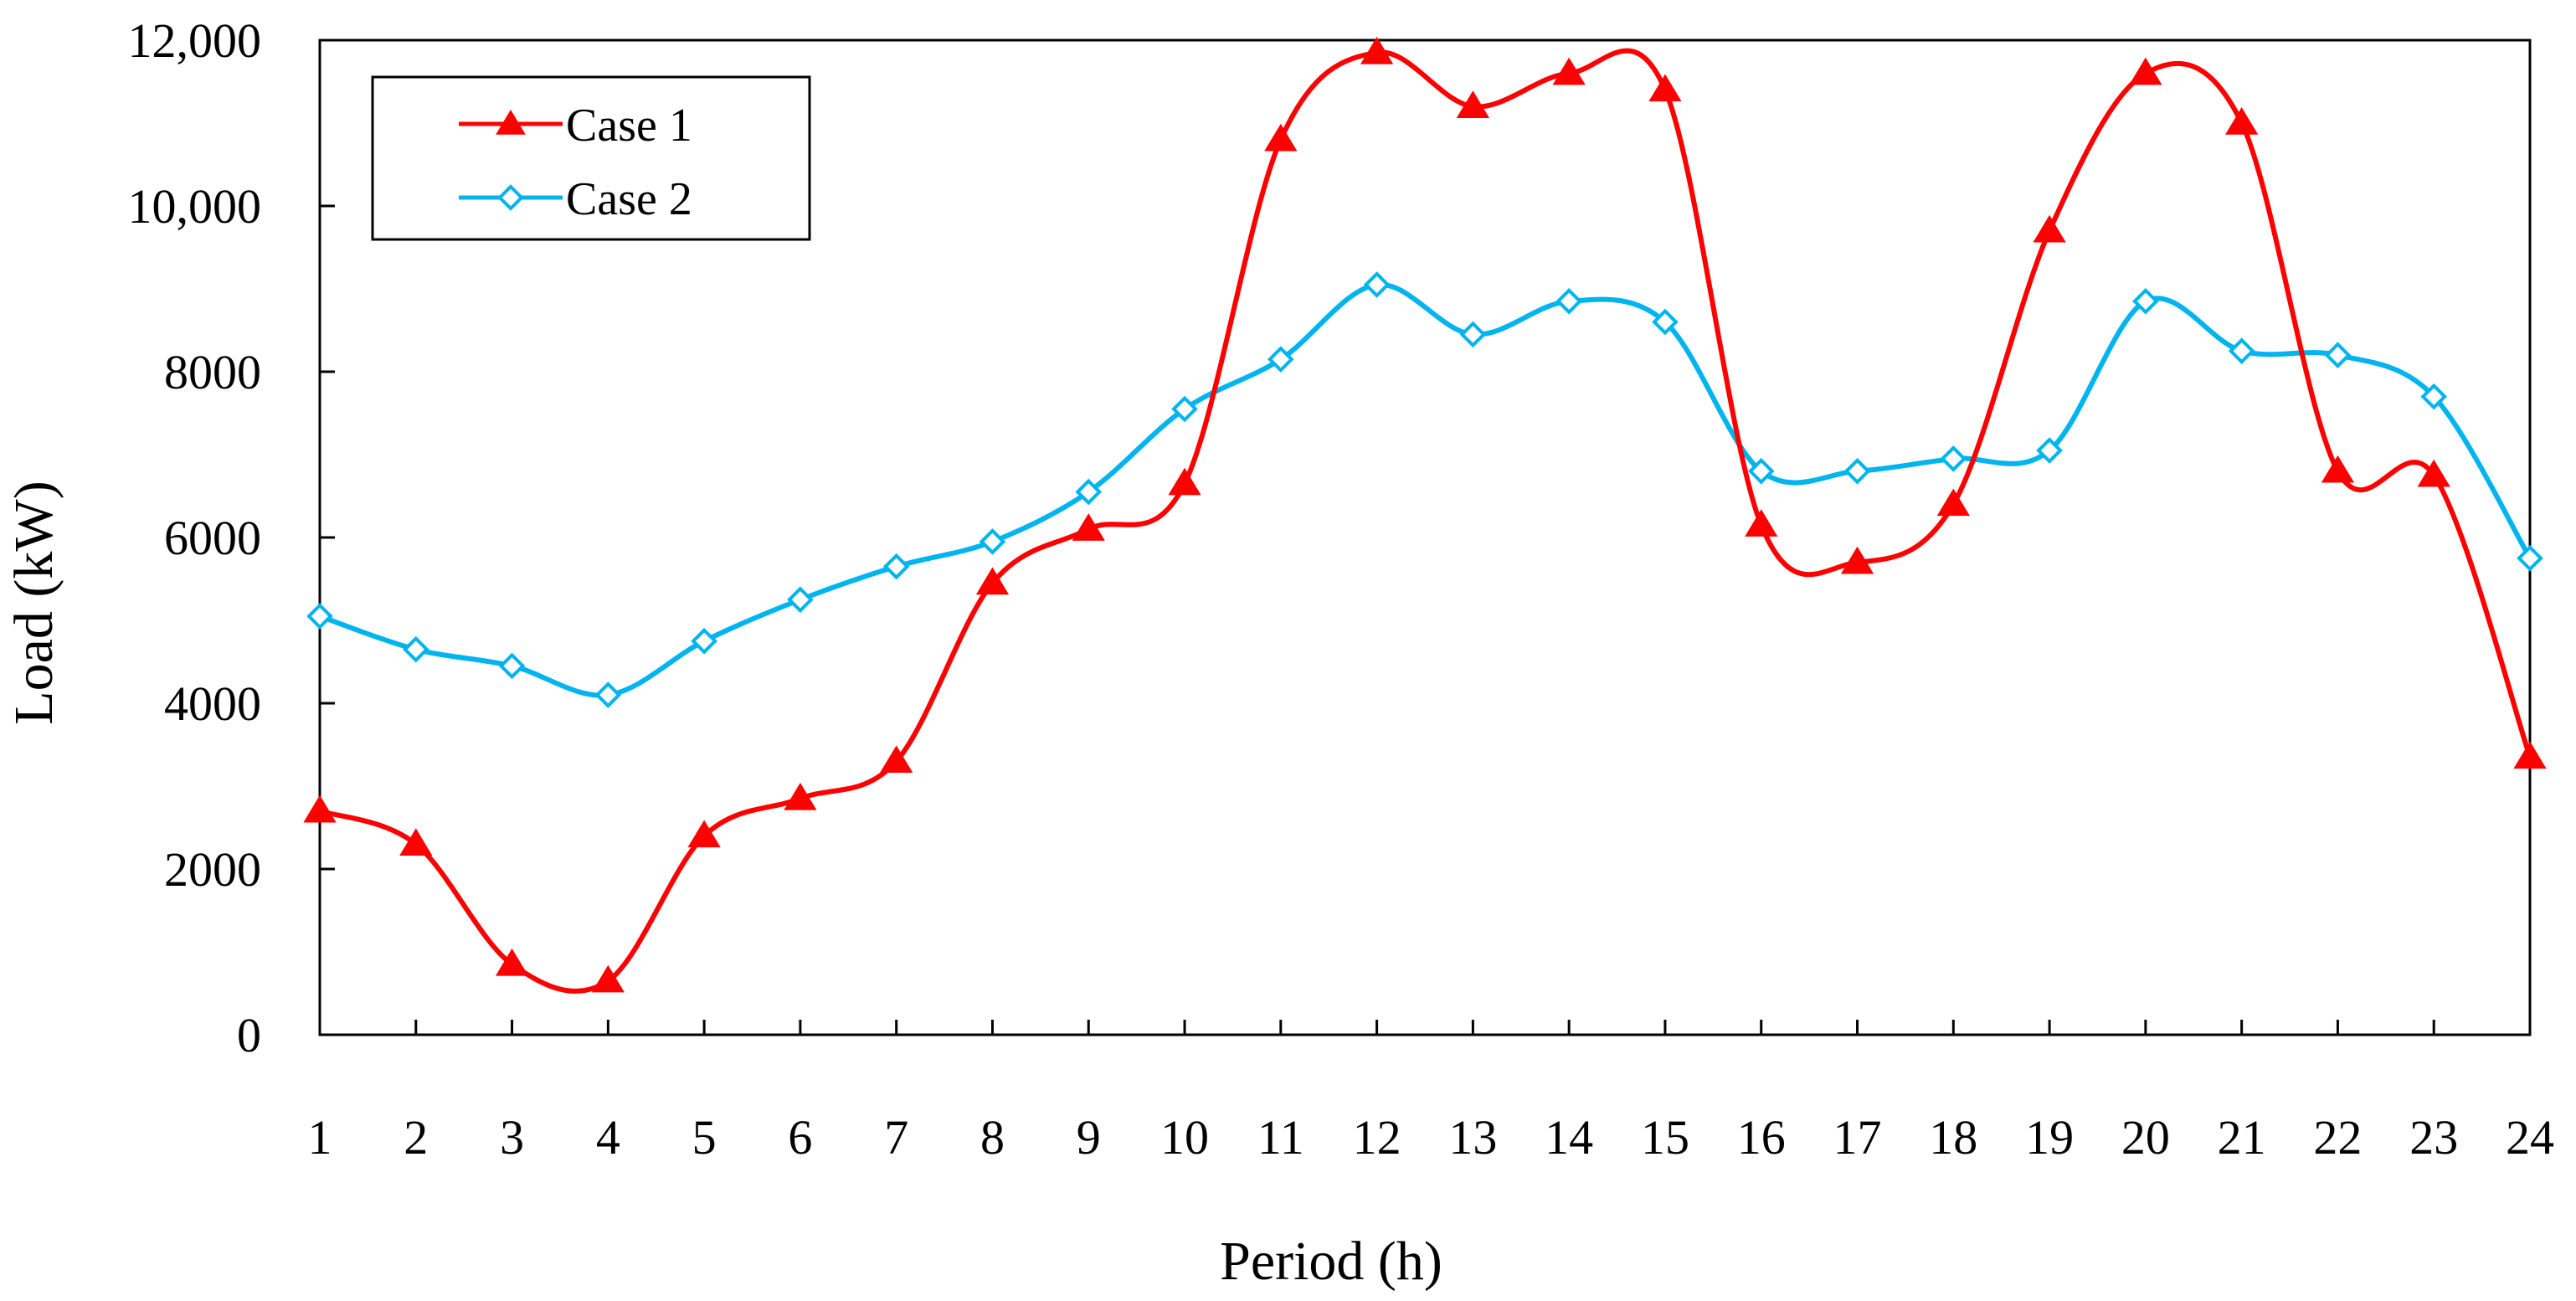 This screenshot has width=2576, height=1301. What do you see at coordinates (1665, 1138) in the screenshot?
I see `x-tick-label: 15` at bounding box center [1665, 1138].